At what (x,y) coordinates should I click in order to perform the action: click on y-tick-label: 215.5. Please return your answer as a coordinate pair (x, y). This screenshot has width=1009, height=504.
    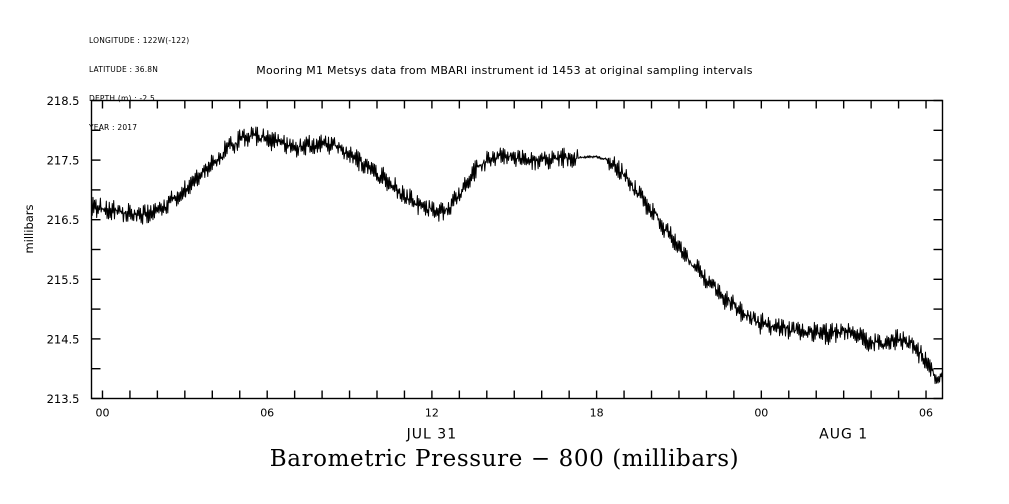
    Looking at the image, I should click on (63, 280).